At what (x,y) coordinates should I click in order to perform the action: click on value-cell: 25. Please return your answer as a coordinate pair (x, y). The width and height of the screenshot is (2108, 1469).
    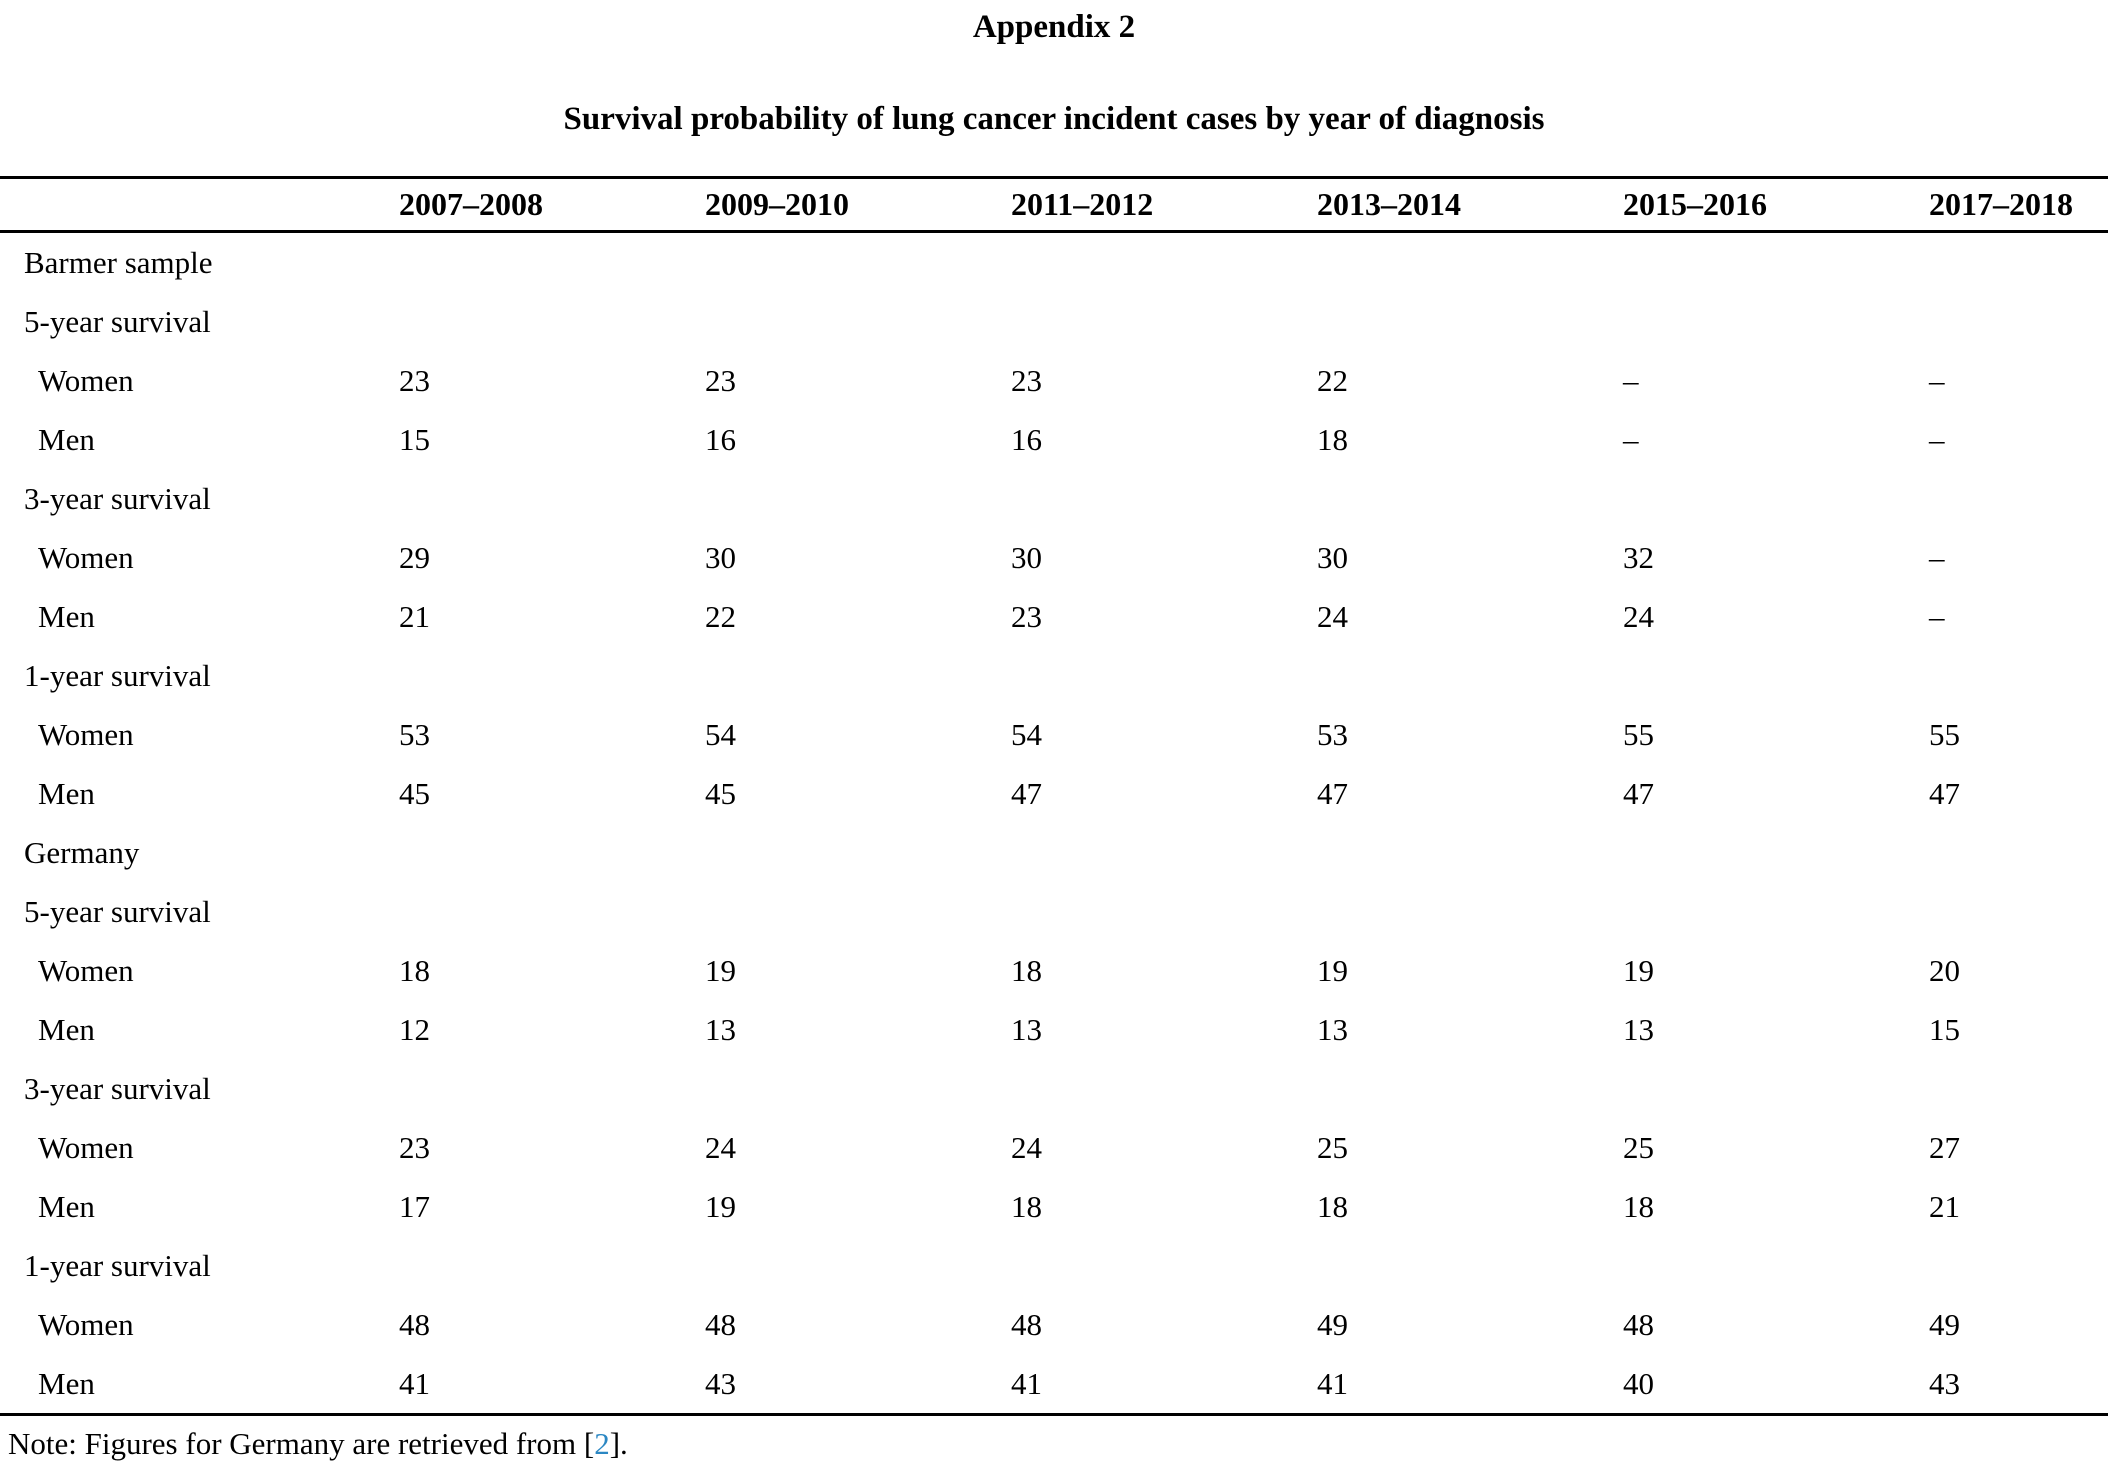
    Looking at the image, I should click on (1332, 1147).